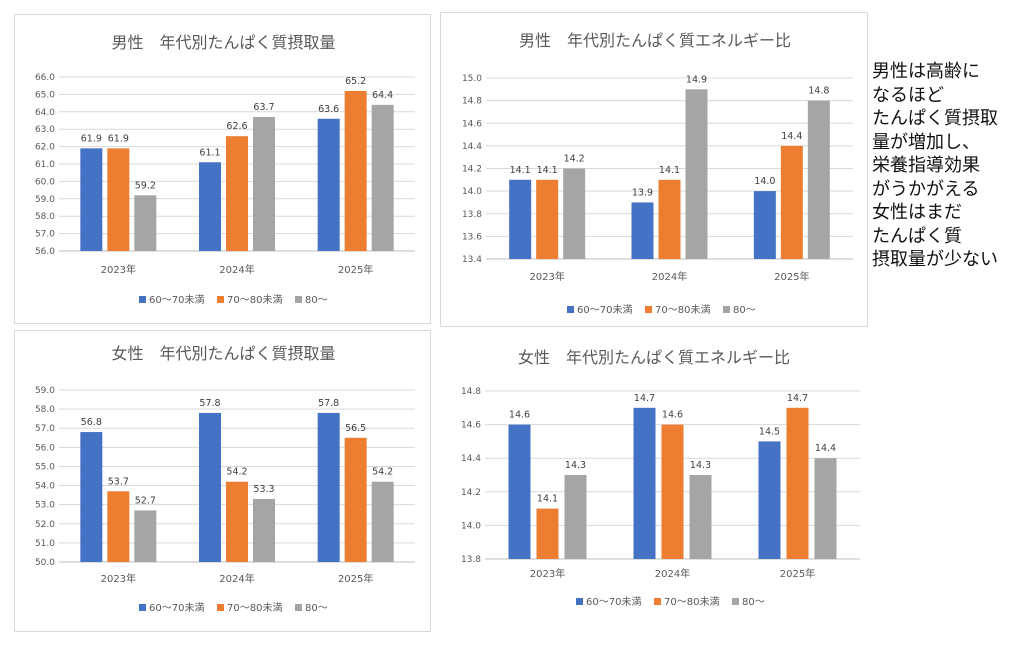  I want to click on data-label: 63.7, so click(263, 107).